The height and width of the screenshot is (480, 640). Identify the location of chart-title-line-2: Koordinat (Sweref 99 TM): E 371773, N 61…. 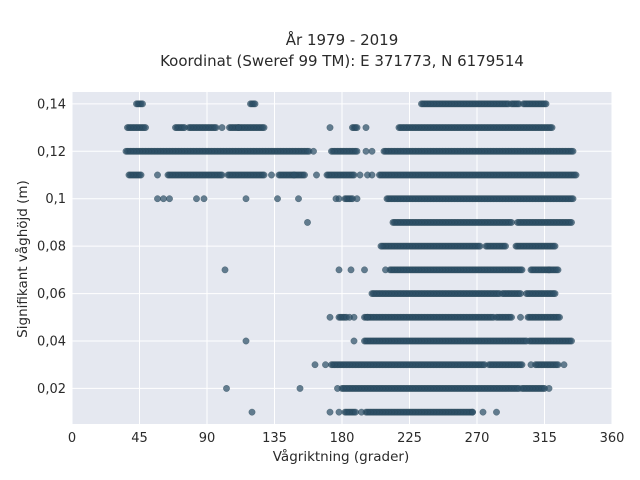
(342, 61).